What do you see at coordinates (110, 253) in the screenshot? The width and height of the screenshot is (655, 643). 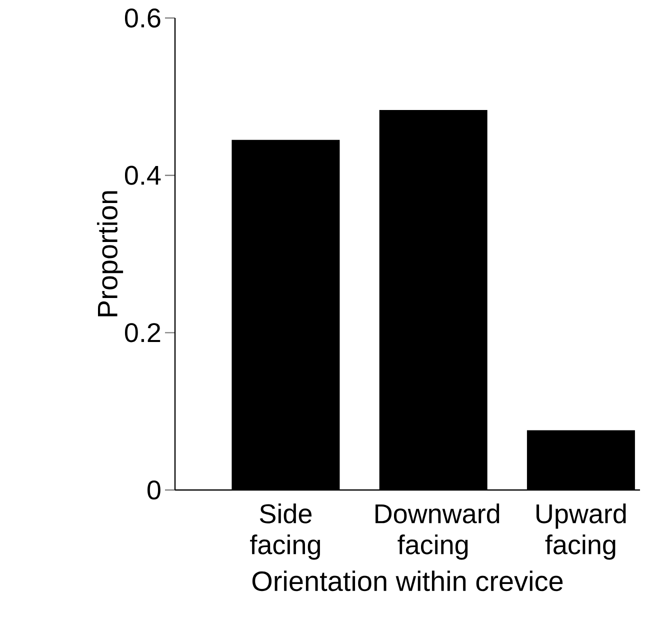 I see `y-axis-title: Proportion` at bounding box center [110, 253].